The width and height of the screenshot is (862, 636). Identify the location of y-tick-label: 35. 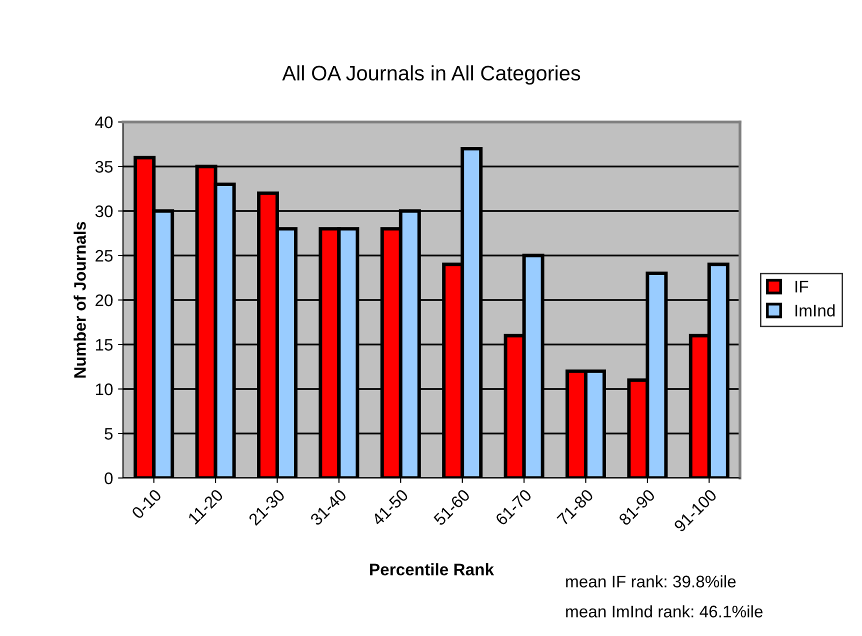
(104, 166).